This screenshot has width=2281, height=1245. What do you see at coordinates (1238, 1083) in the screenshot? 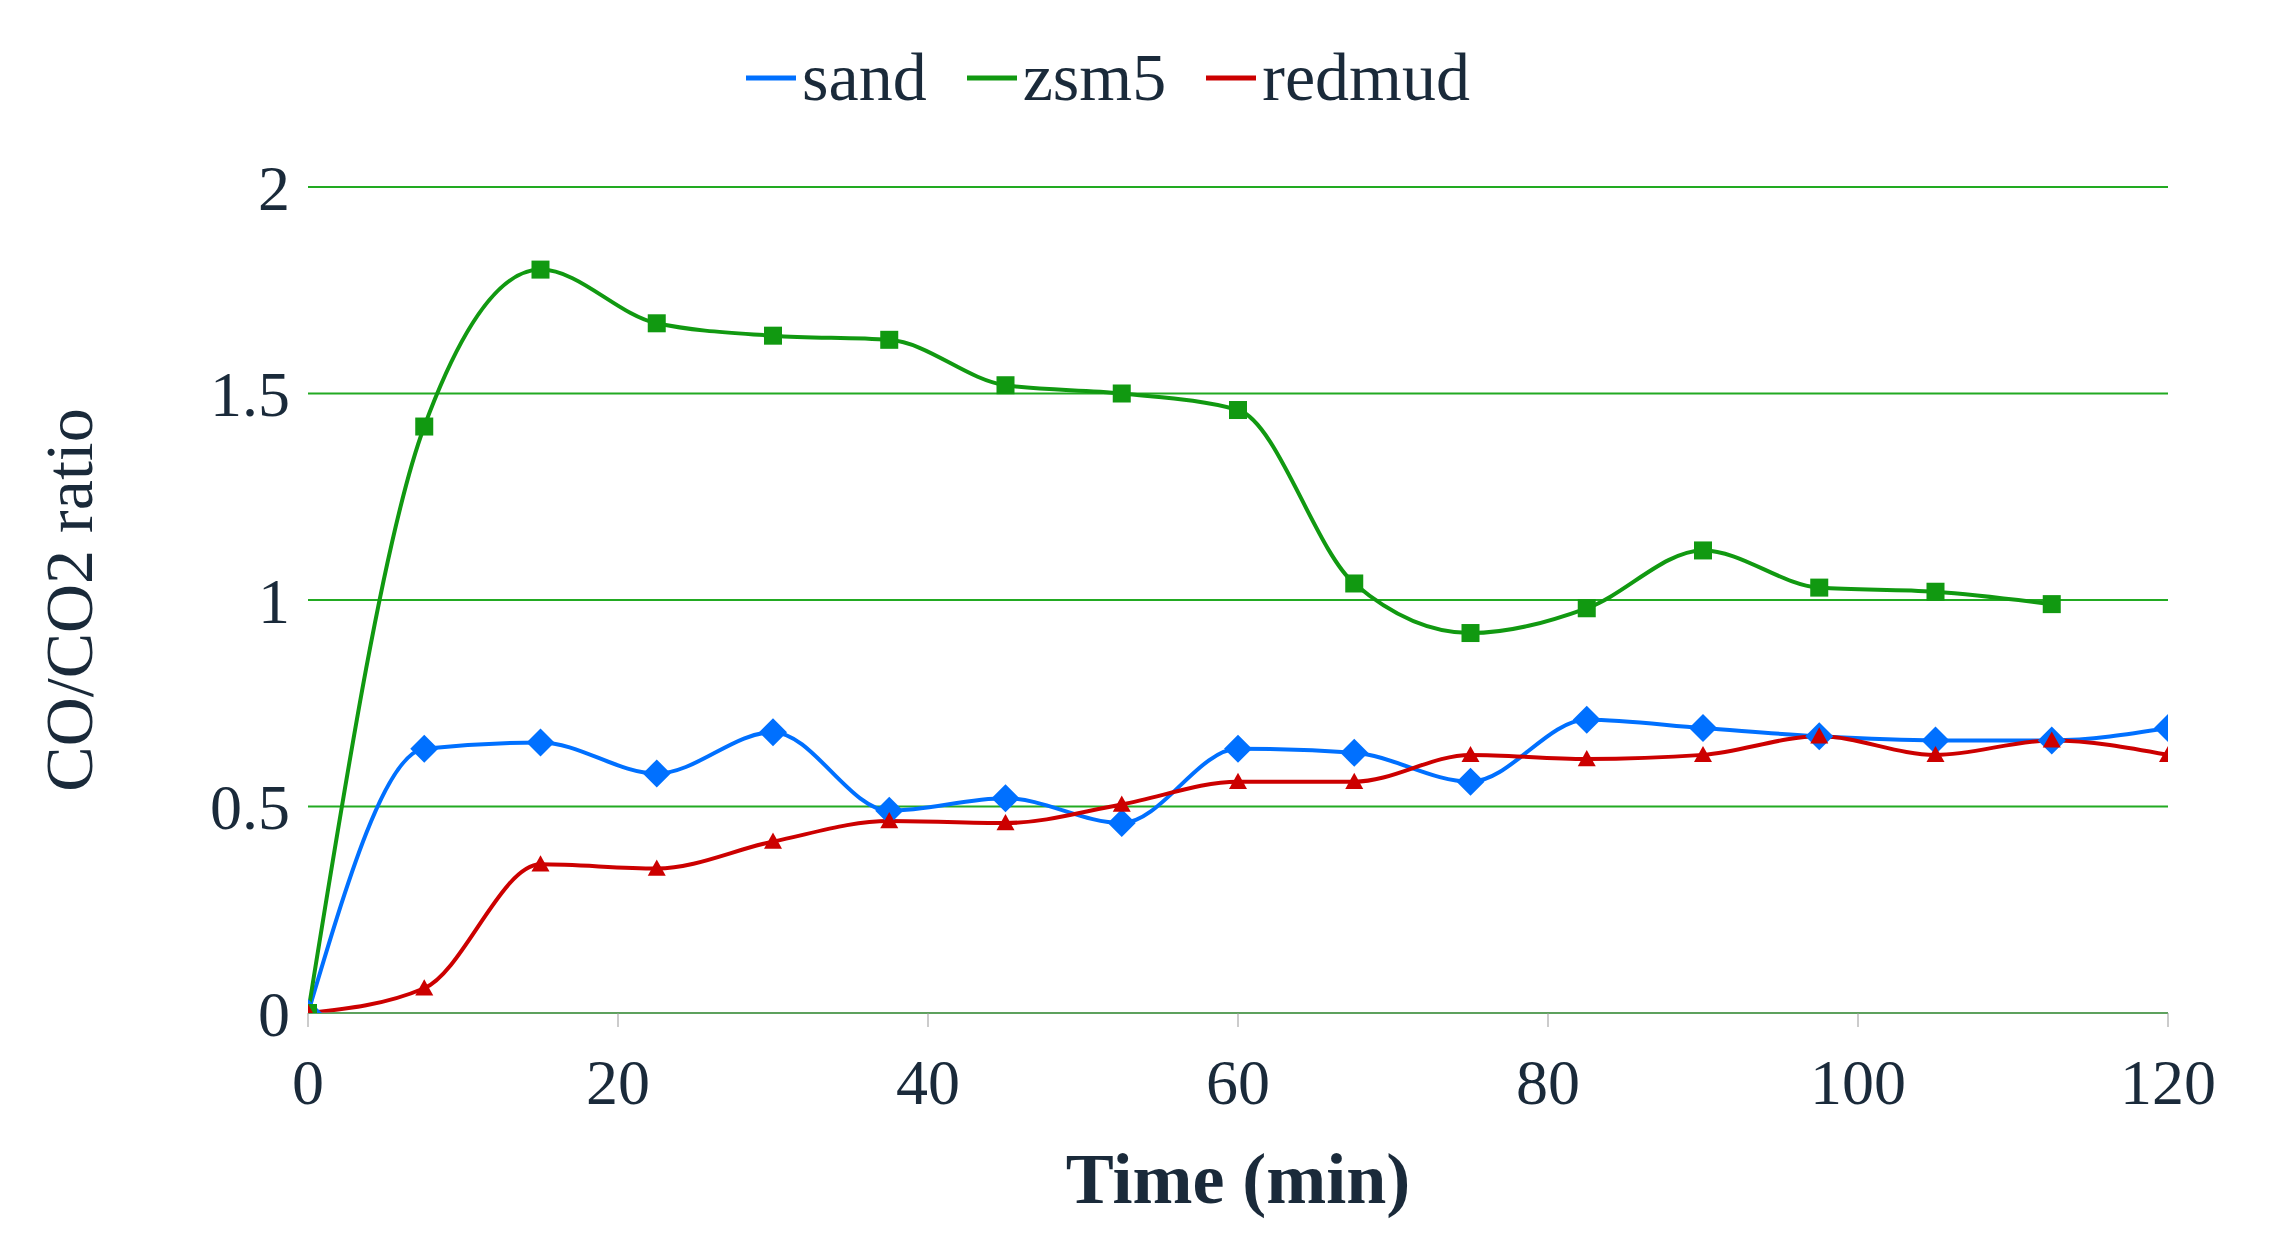
I see `x-tick-label: 60` at bounding box center [1238, 1083].